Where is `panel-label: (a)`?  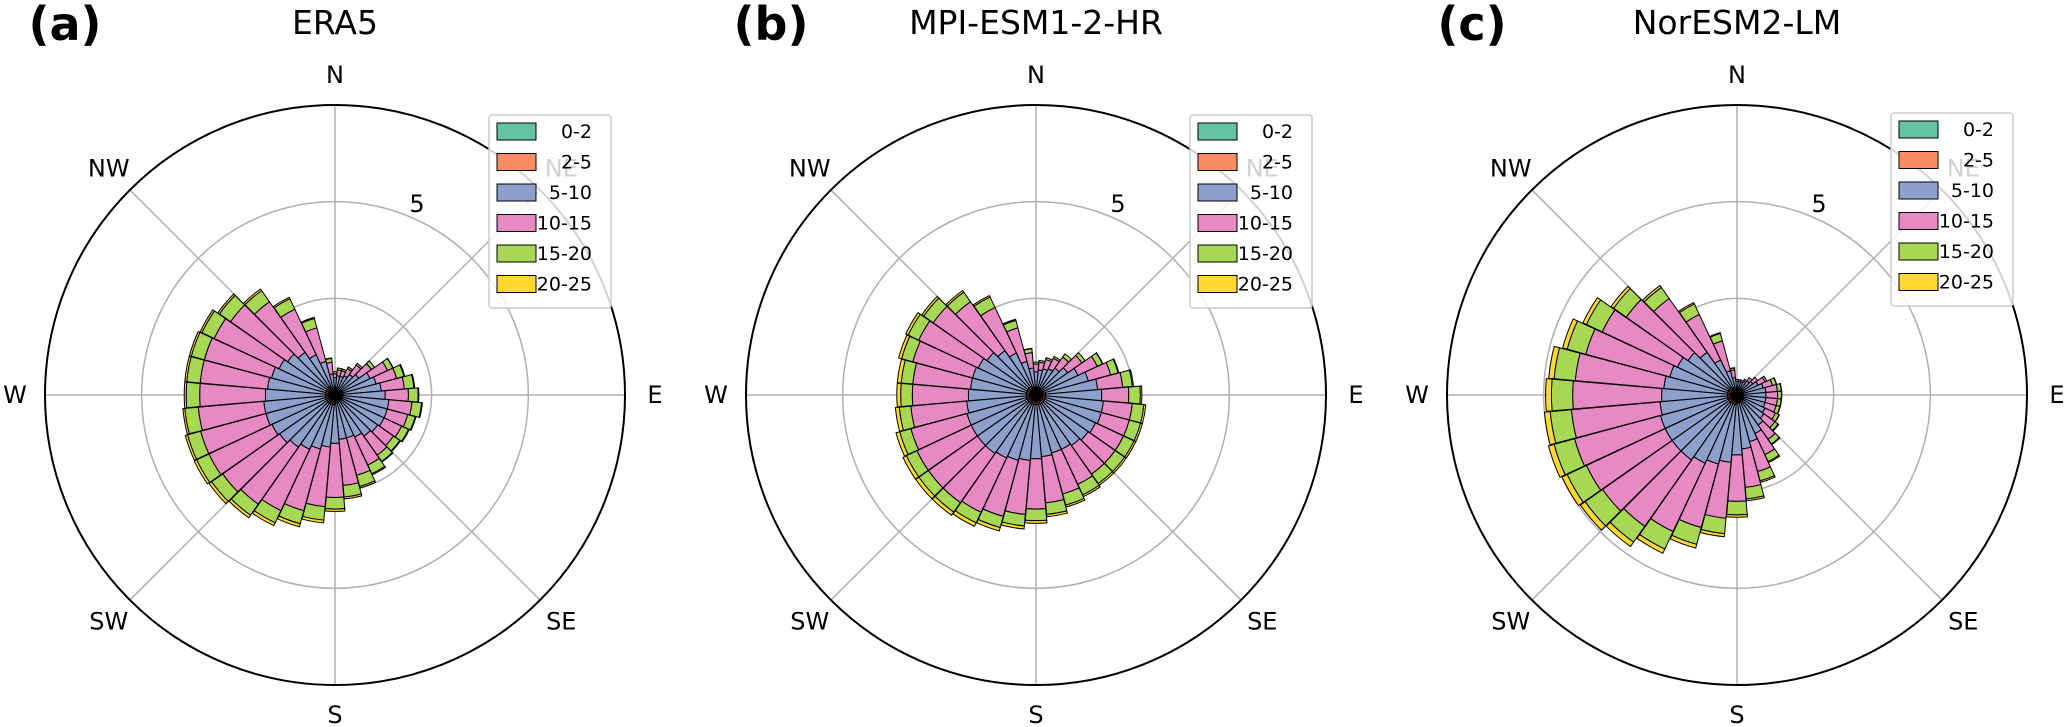
panel-label: (a) is located at coordinates (64, 25).